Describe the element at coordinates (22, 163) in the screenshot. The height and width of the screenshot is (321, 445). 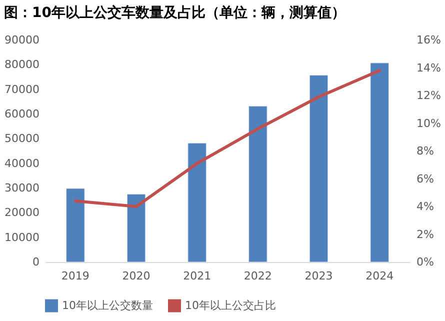
I see `y-tick-label: 40000` at that location.